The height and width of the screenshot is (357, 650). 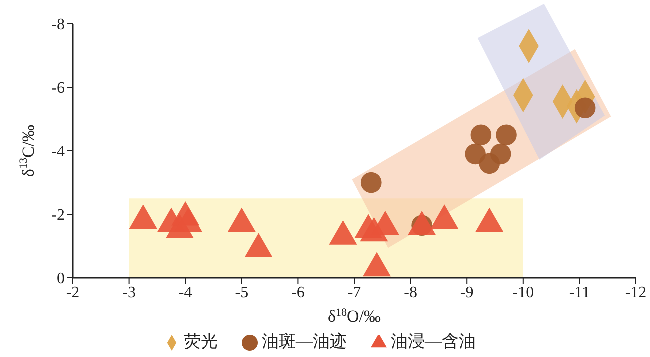 What do you see at coordinates (58, 25) in the screenshot?
I see `y-tick-label: -8` at bounding box center [58, 25].